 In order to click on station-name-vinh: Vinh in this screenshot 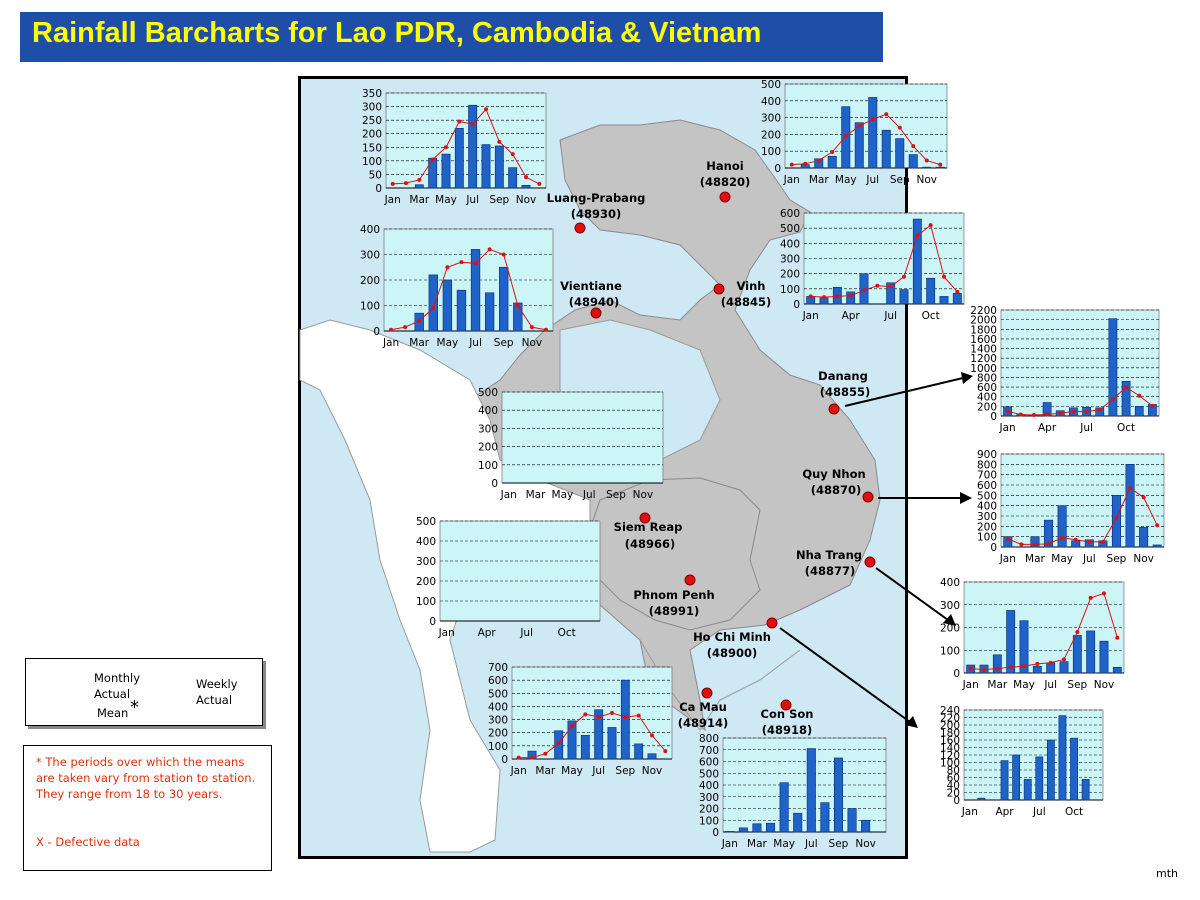, I will do `click(750, 286)`.